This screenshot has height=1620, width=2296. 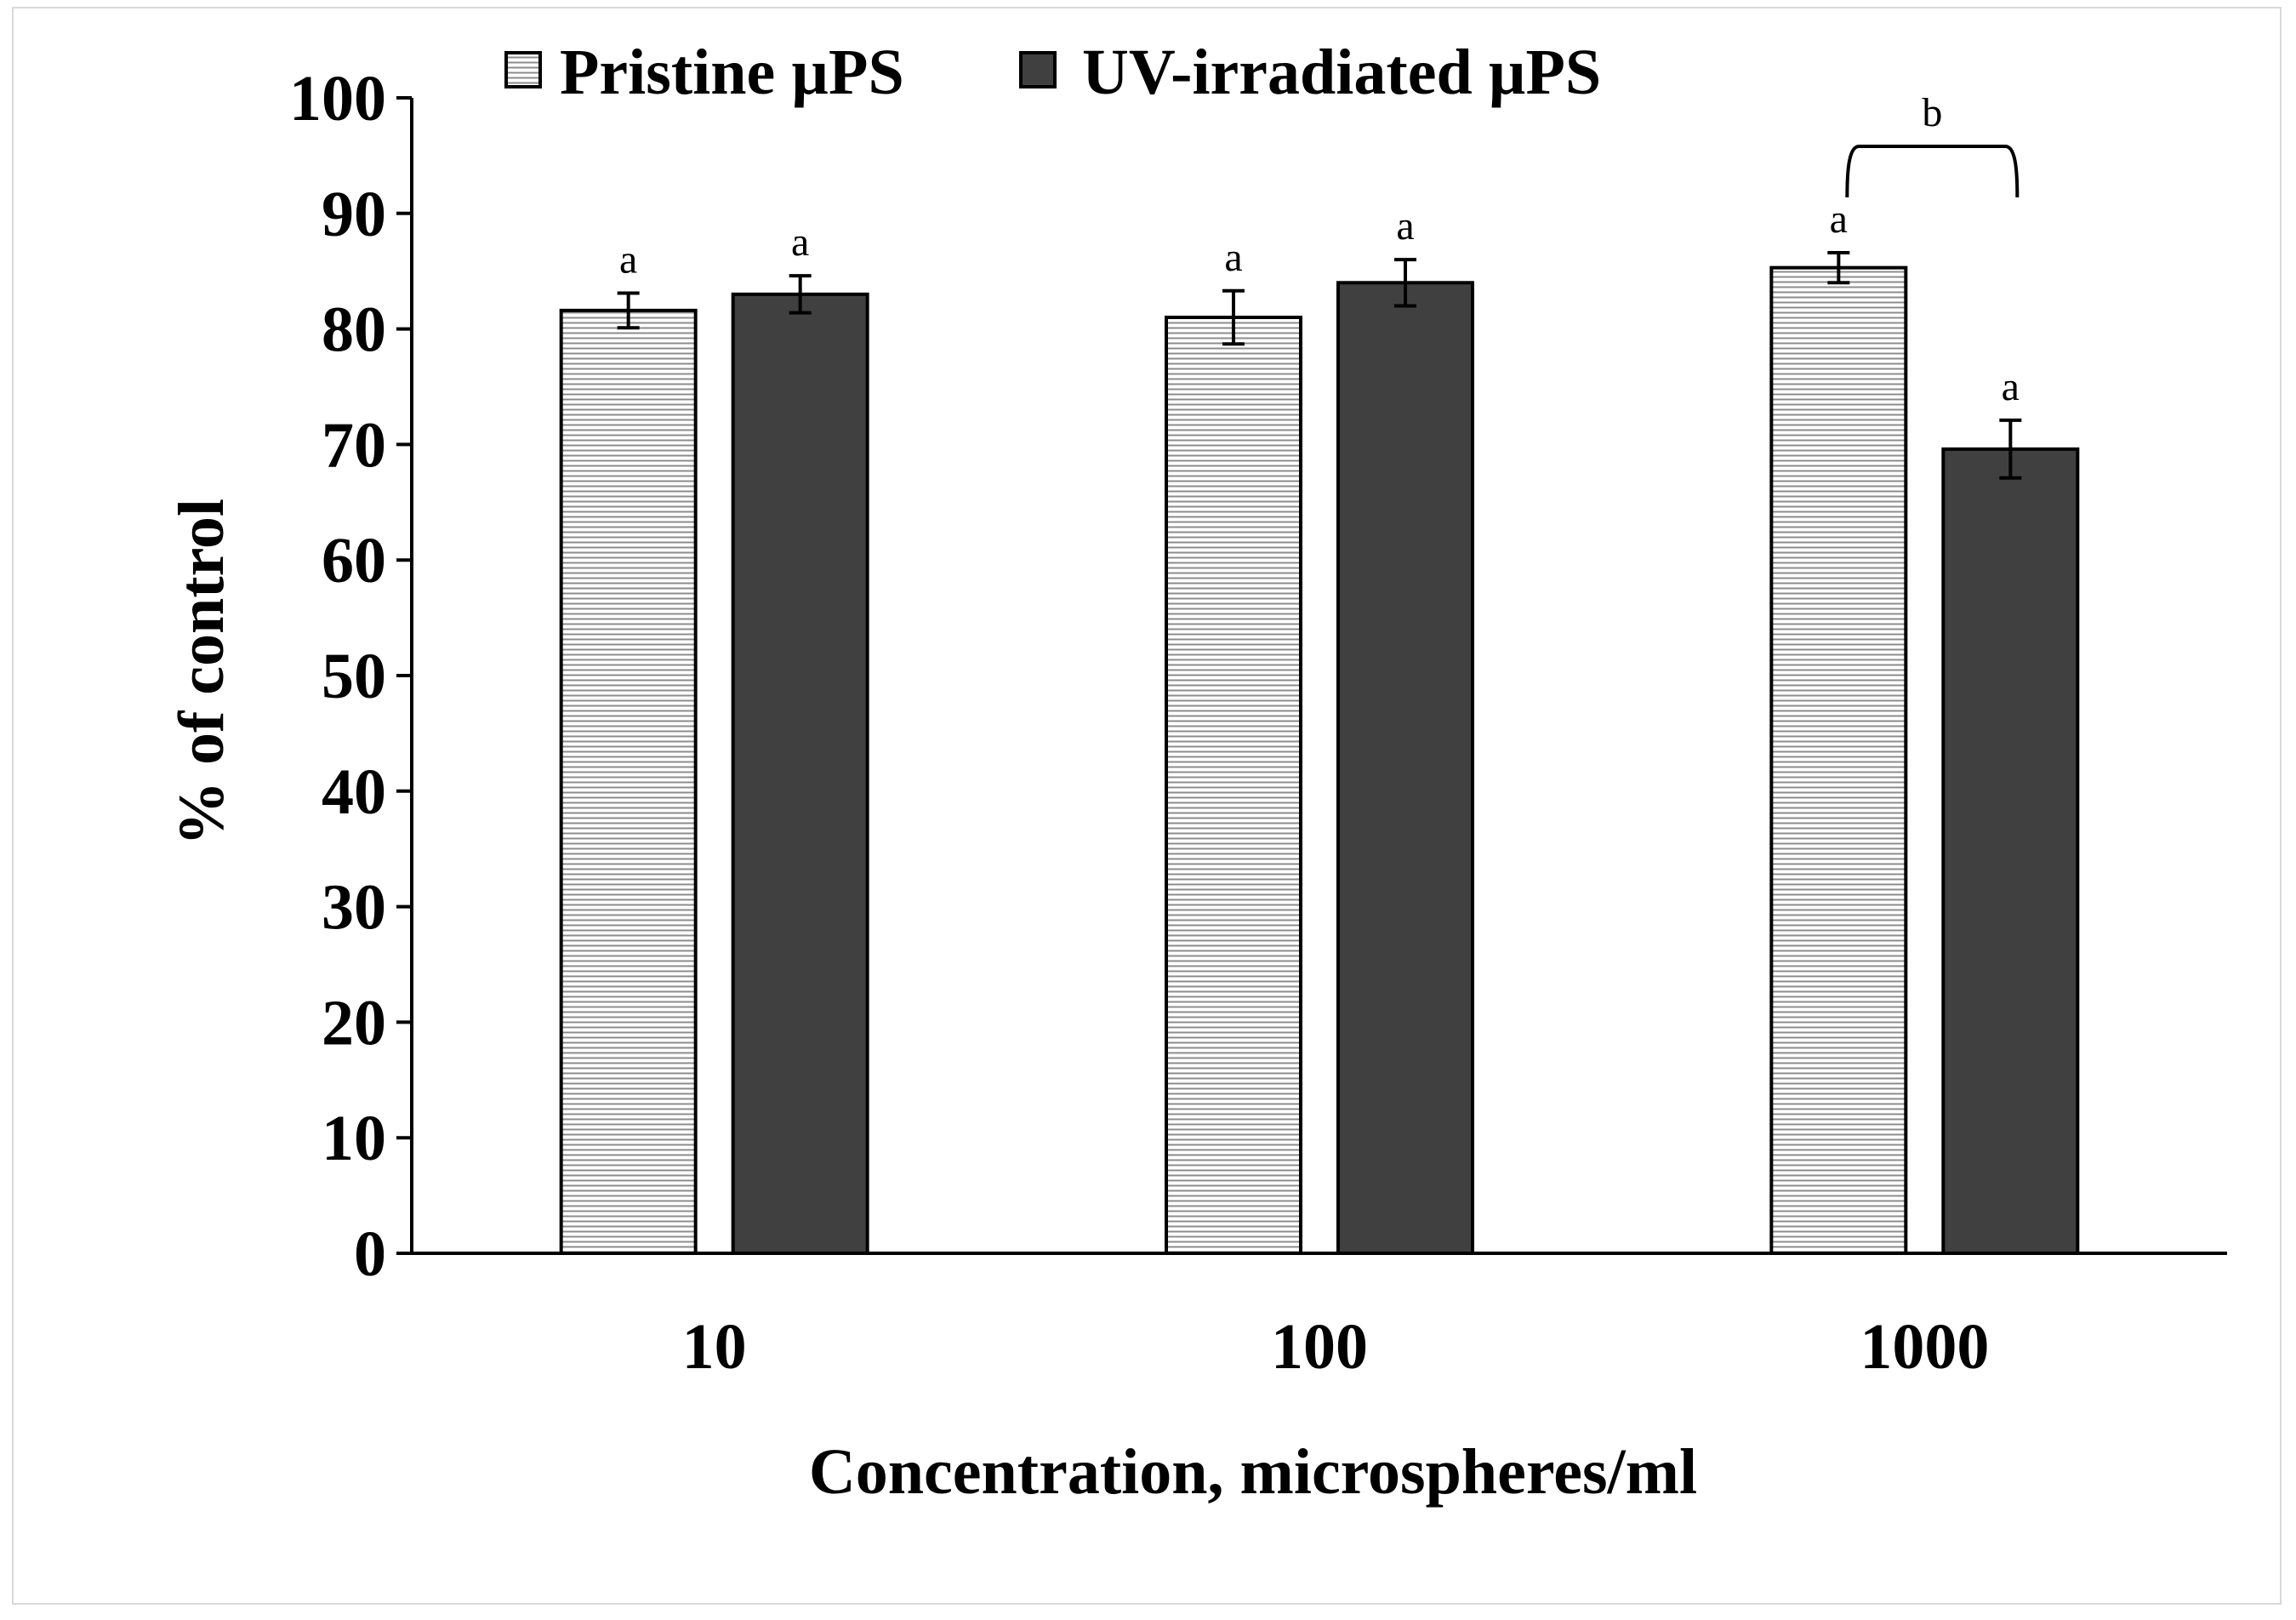 I want to click on x-axis-title: Concentration, microspheres/ml, so click(x=1253, y=1472).